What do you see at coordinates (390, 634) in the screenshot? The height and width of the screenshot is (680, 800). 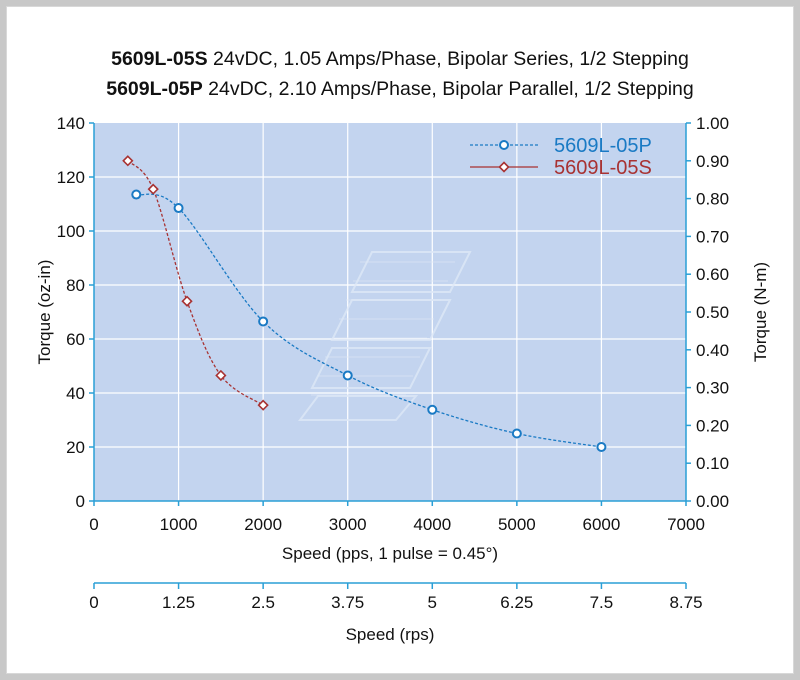 I see `x2-axis-title: Speed (rps)` at bounding box center [390, 634].